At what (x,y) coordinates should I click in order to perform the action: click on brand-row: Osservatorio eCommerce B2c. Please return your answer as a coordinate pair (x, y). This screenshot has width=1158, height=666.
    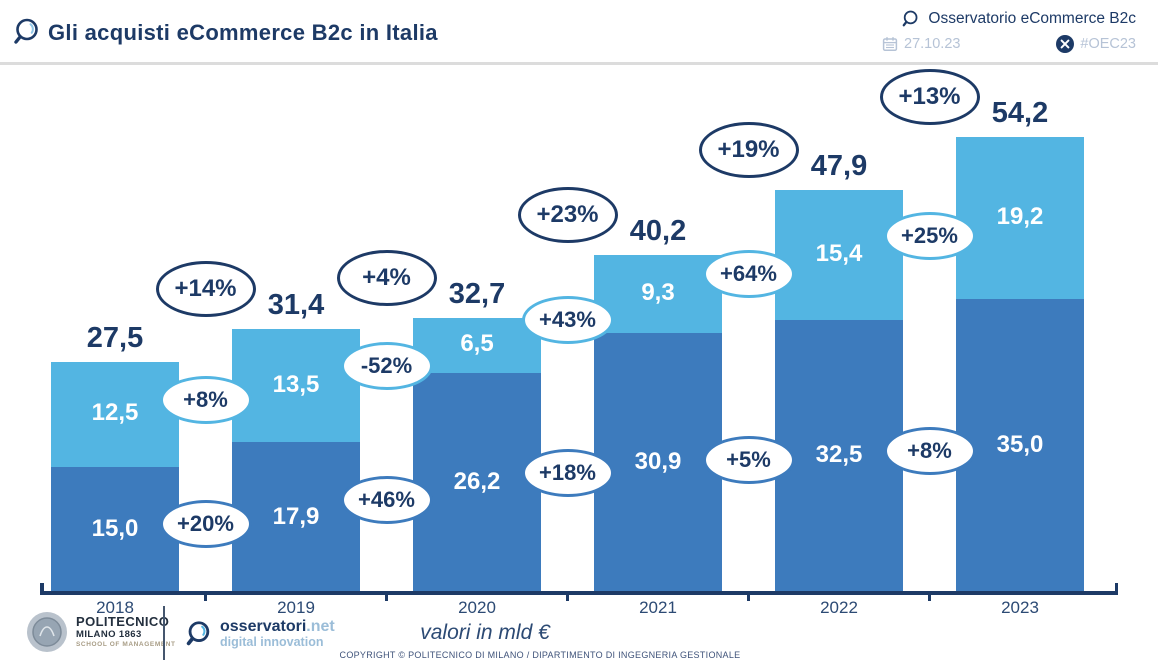
    Looking at the image, I should click on (1018, 19).